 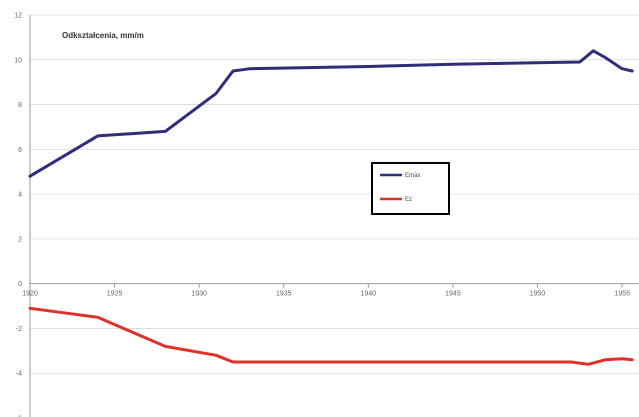 I want to click on x-tick-labels: 1920 1925 1930 1935 1940 1945 1950 1955, so click(x=326, y=294).